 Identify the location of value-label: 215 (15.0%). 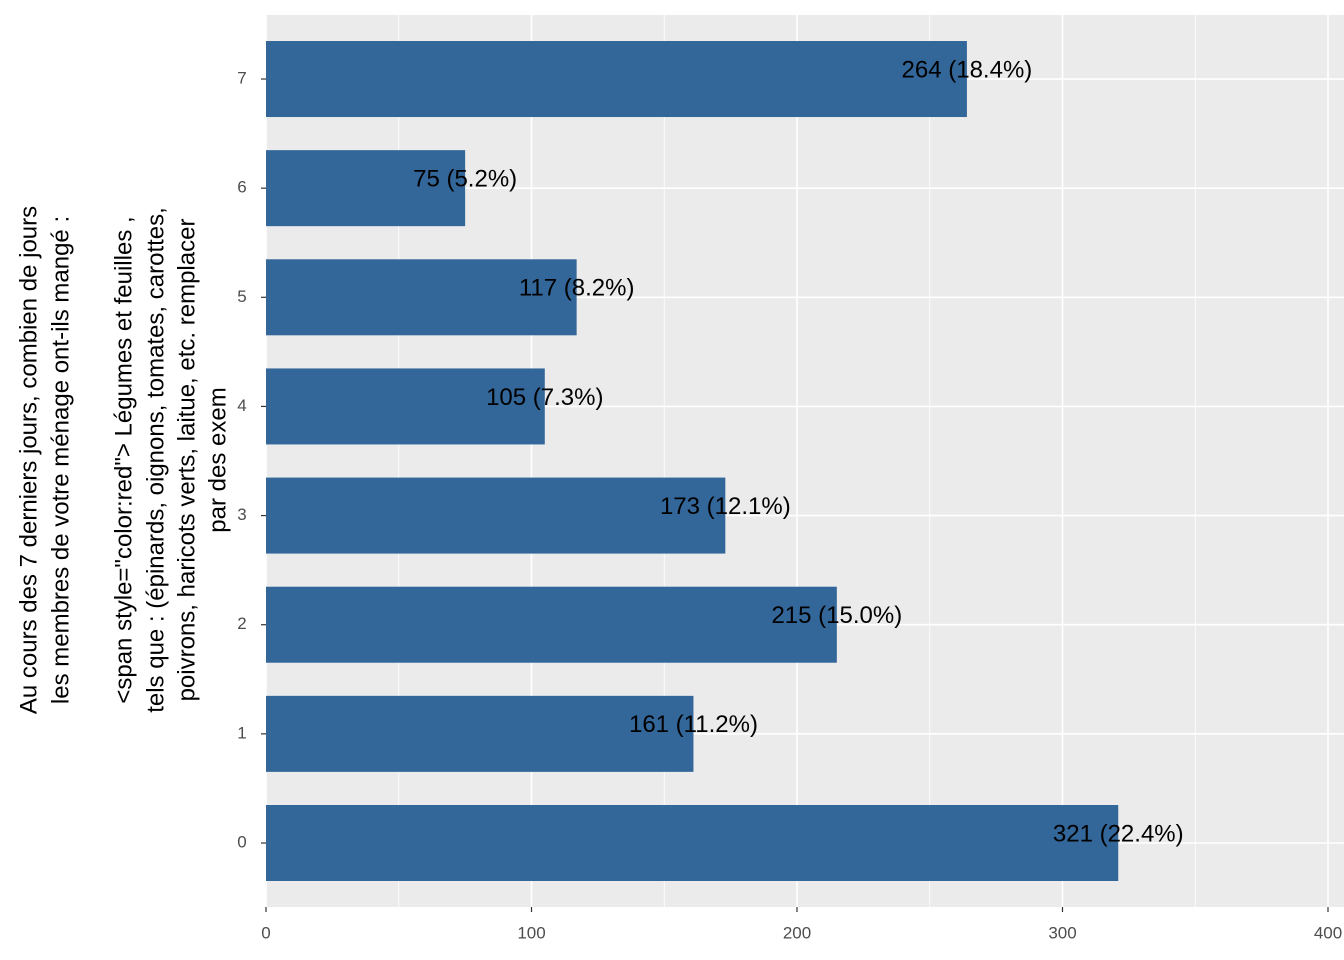
(836, 615).